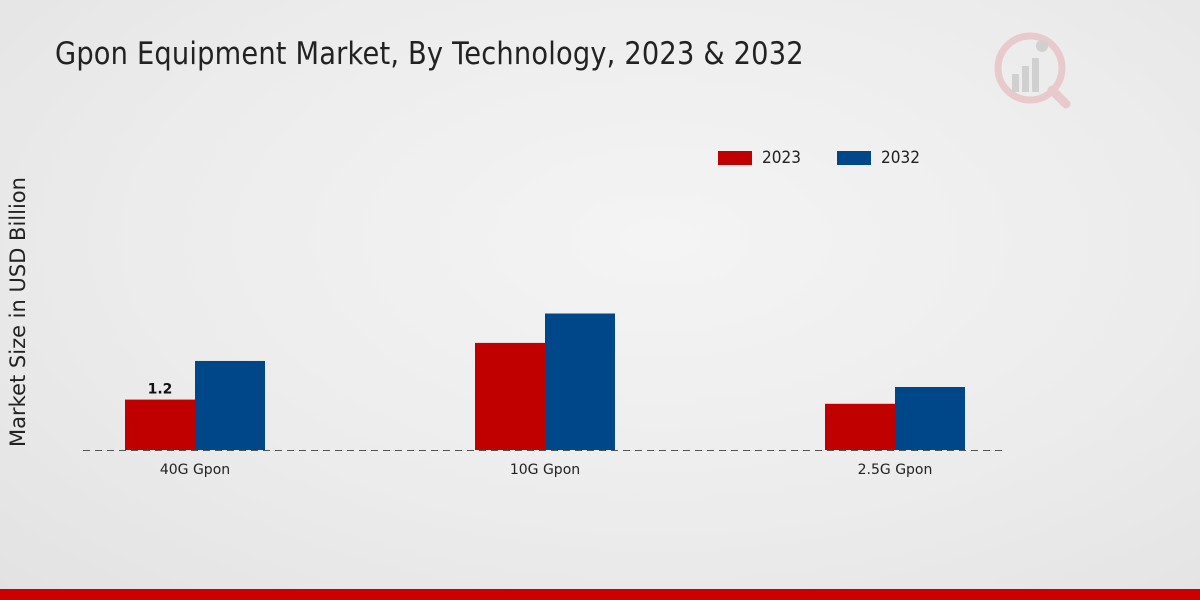  I want to click on legend-item-2023: 2023, so click(761, 158).